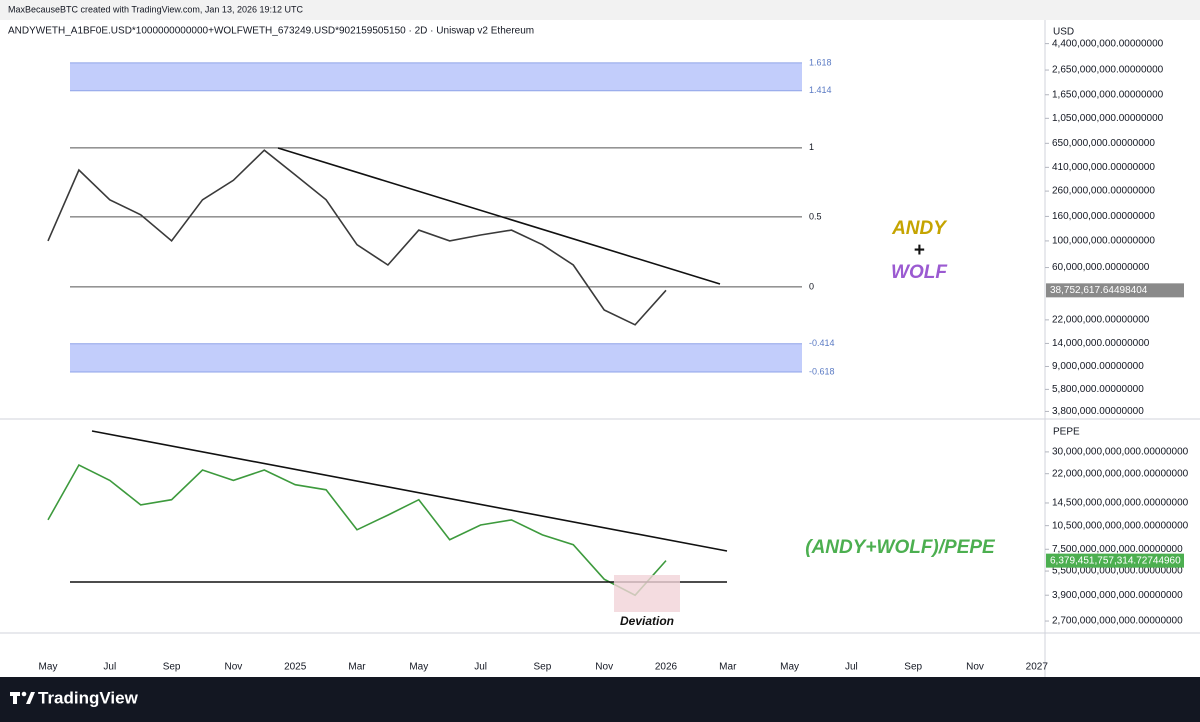 This screenshot has width=1200, height=722. Describe the element at coordinates (1120, 525) in the screenshot. I see `y-tick-label: 10,500,000,000,000.00000000` at that location.